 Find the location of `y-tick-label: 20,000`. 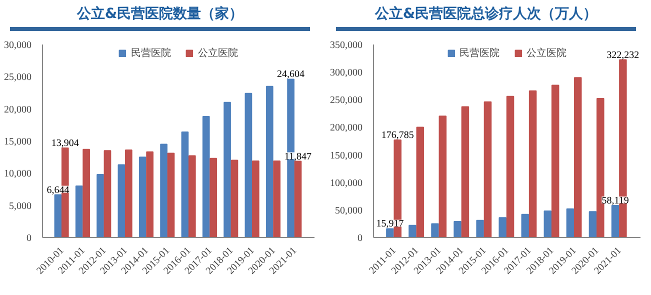

y-tick-label: 20,000 is located at coordinates (18, 110).